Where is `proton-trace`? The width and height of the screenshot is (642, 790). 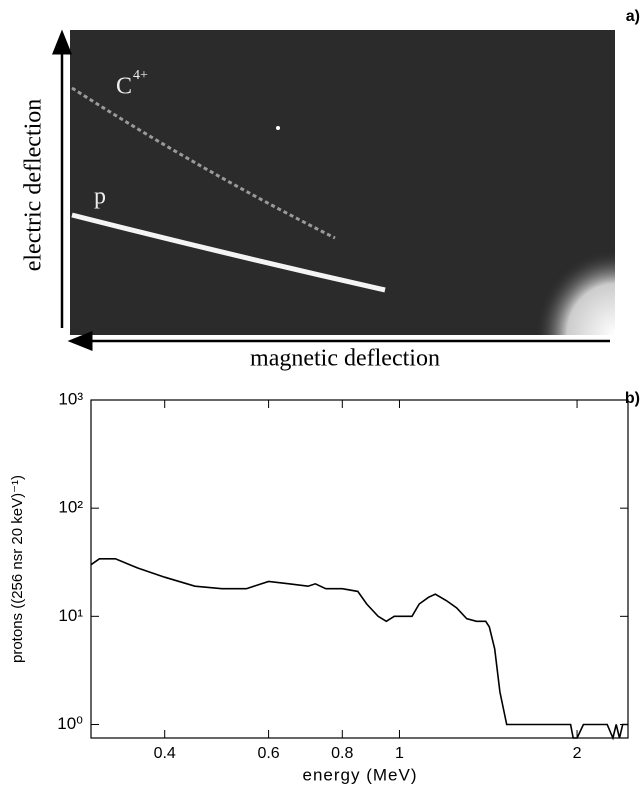 proton-trace is located at coordinates (228, 252).